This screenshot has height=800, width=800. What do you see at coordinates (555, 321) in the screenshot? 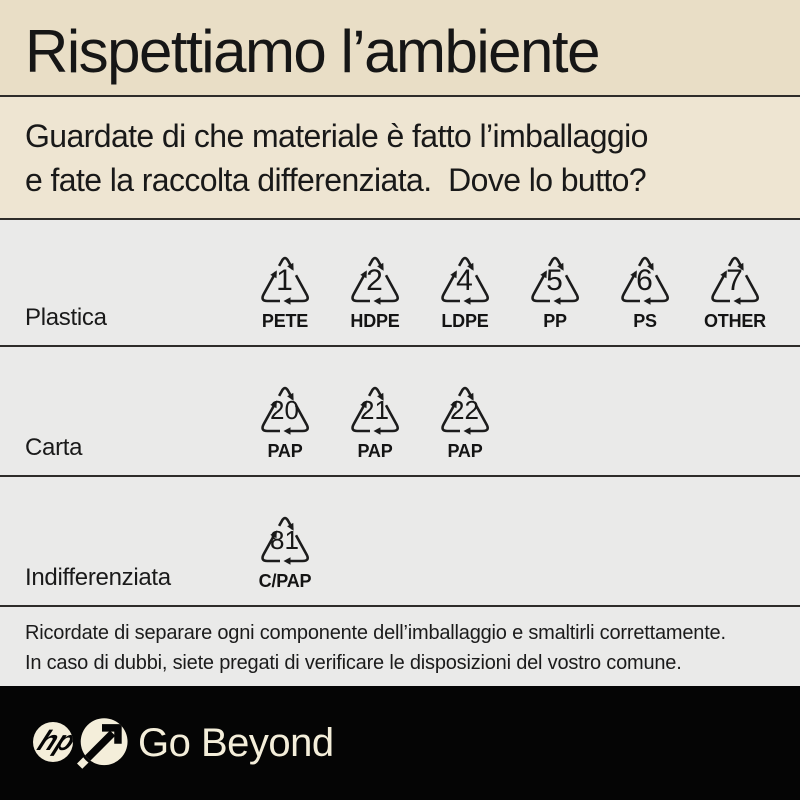
I see `symbol-code: PP` at bounding box center [555, 321].